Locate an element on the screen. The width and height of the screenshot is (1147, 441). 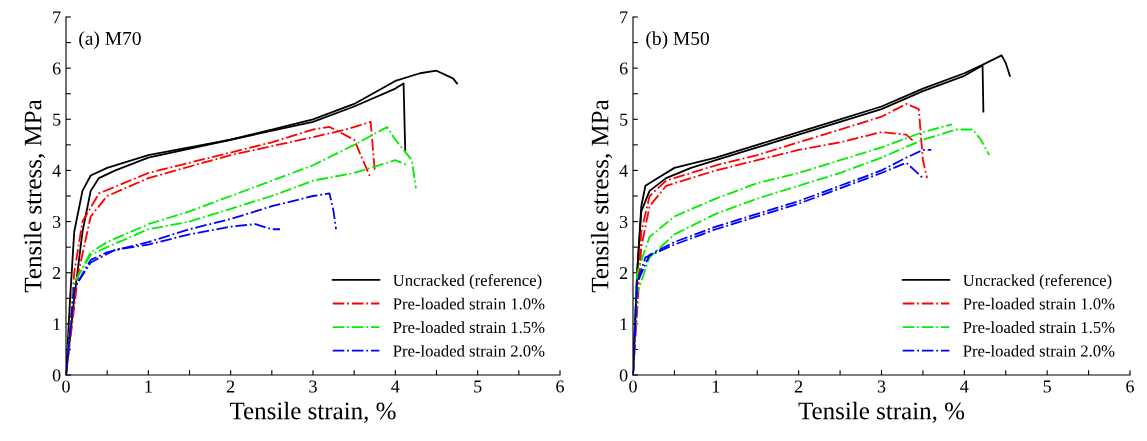
text: (b) M50 is located at coordinates (677, 40).